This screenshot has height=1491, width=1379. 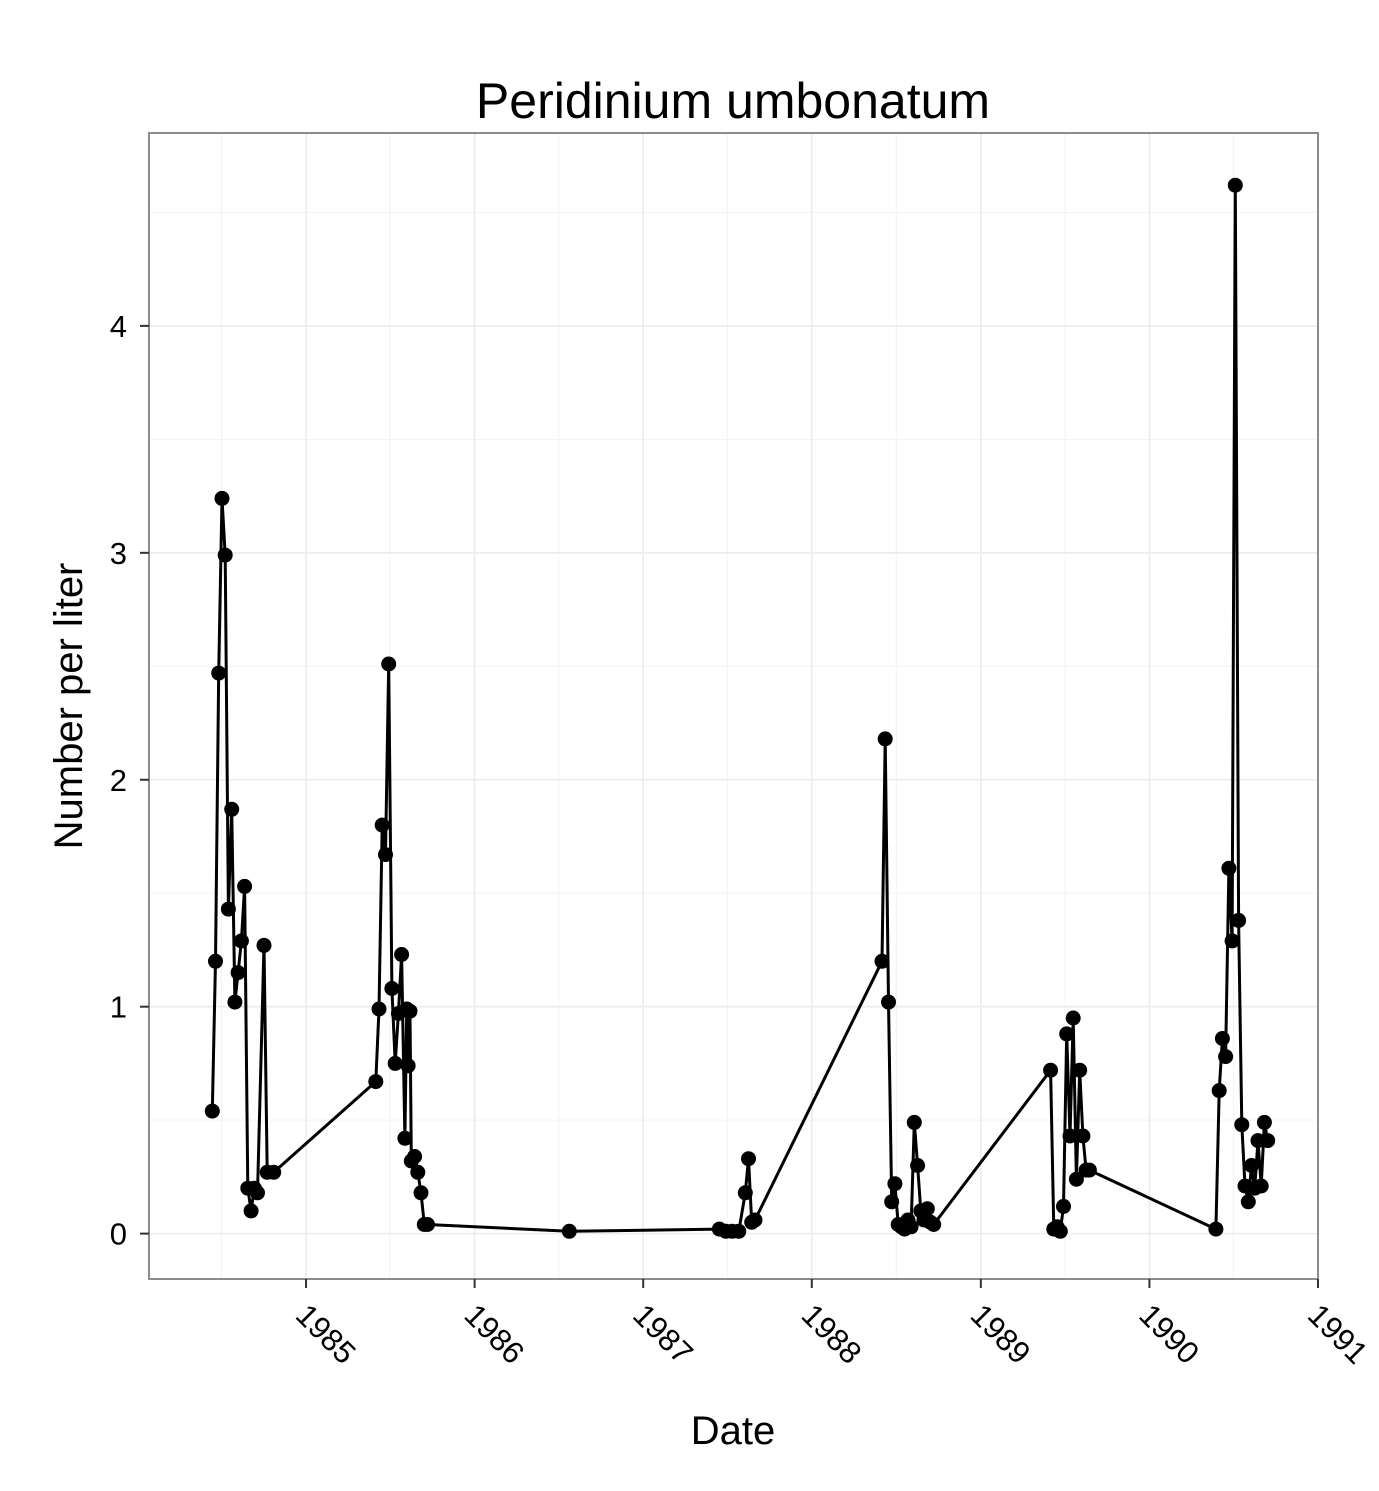 What do you see at coordinates (118, 326) in the screenshot?
I see `y-tick-label: 4` at bounding box center [118, 326].